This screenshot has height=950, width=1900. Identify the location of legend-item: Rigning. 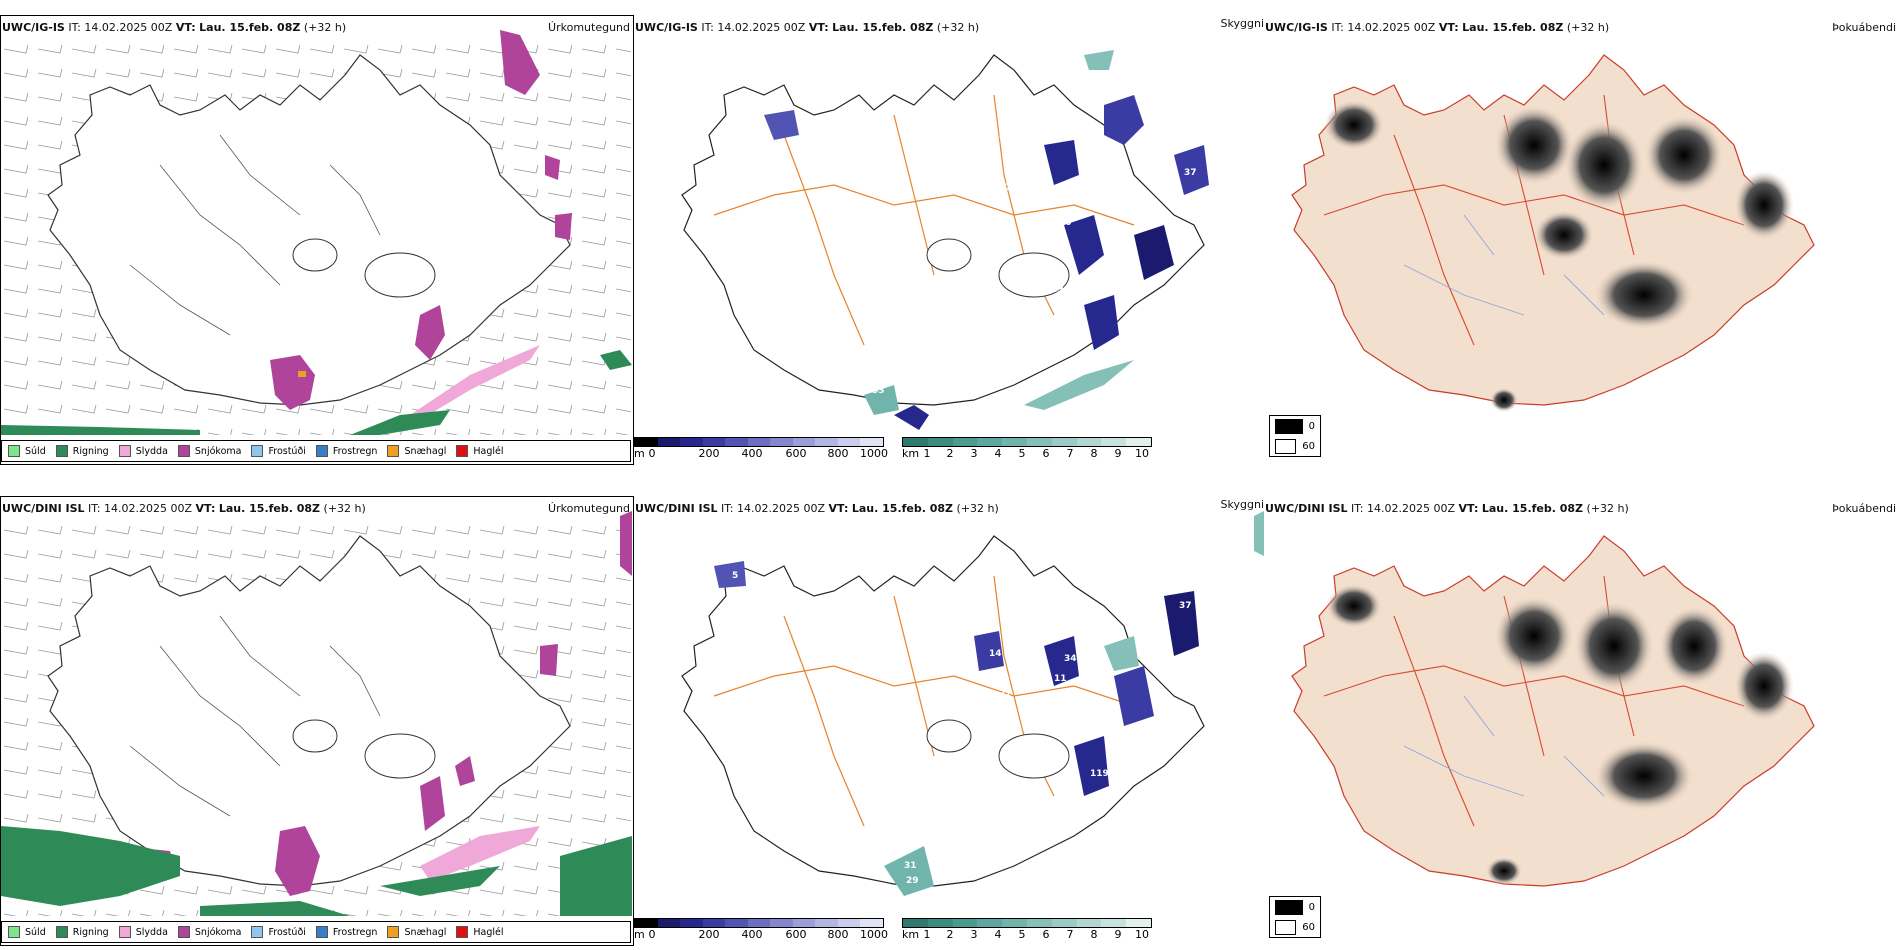
(82, 451).